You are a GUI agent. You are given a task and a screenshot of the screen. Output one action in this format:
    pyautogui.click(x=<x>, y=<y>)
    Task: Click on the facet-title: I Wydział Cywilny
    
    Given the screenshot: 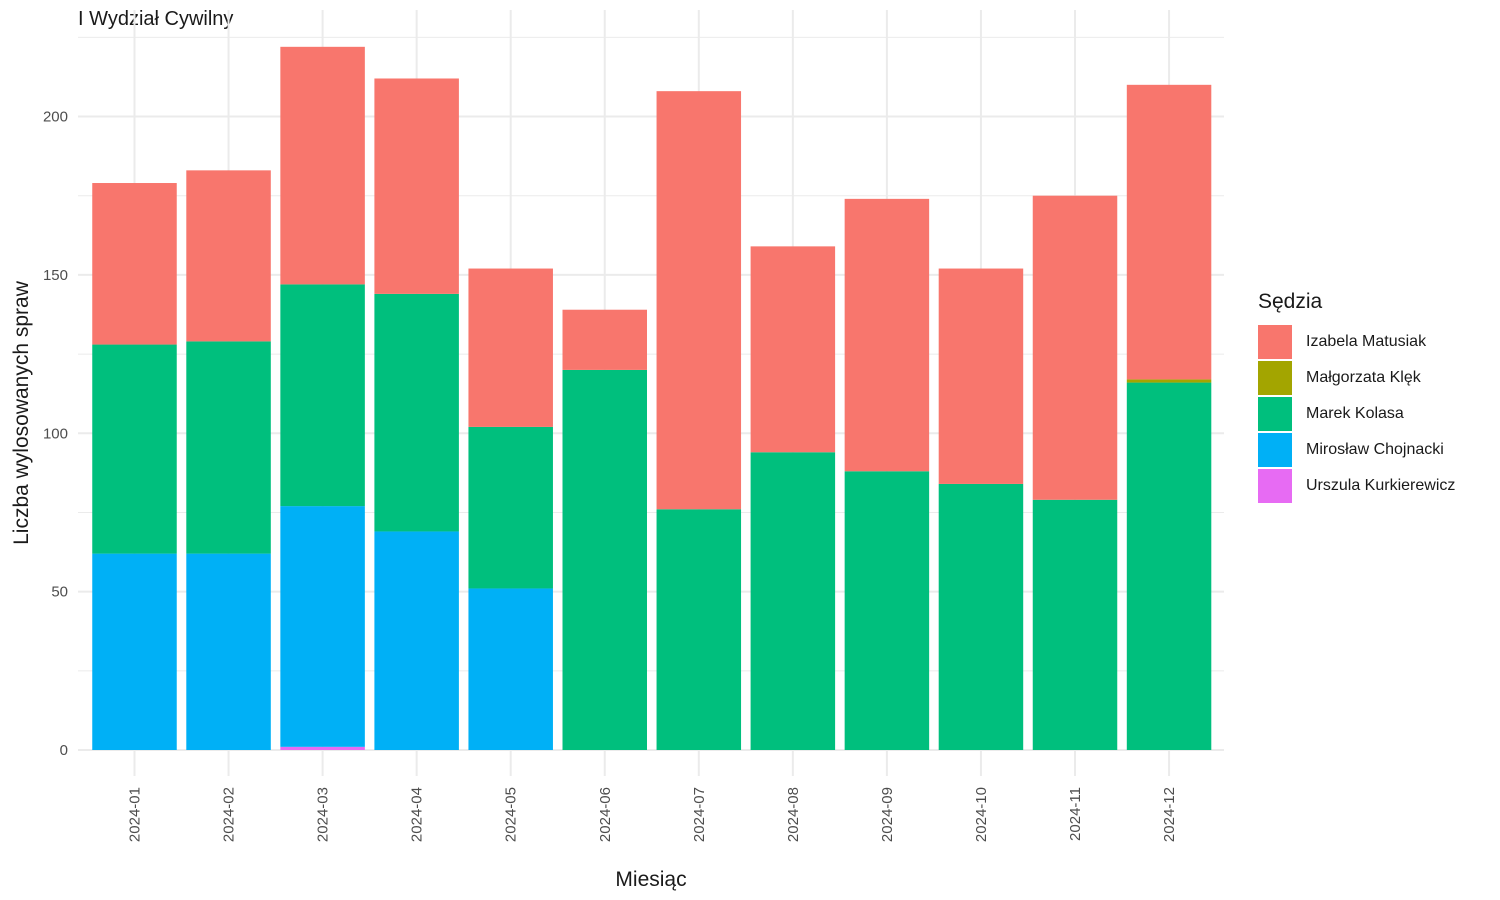 What is the action you would take?
    pyautogui.click(x=156, y=19)
    